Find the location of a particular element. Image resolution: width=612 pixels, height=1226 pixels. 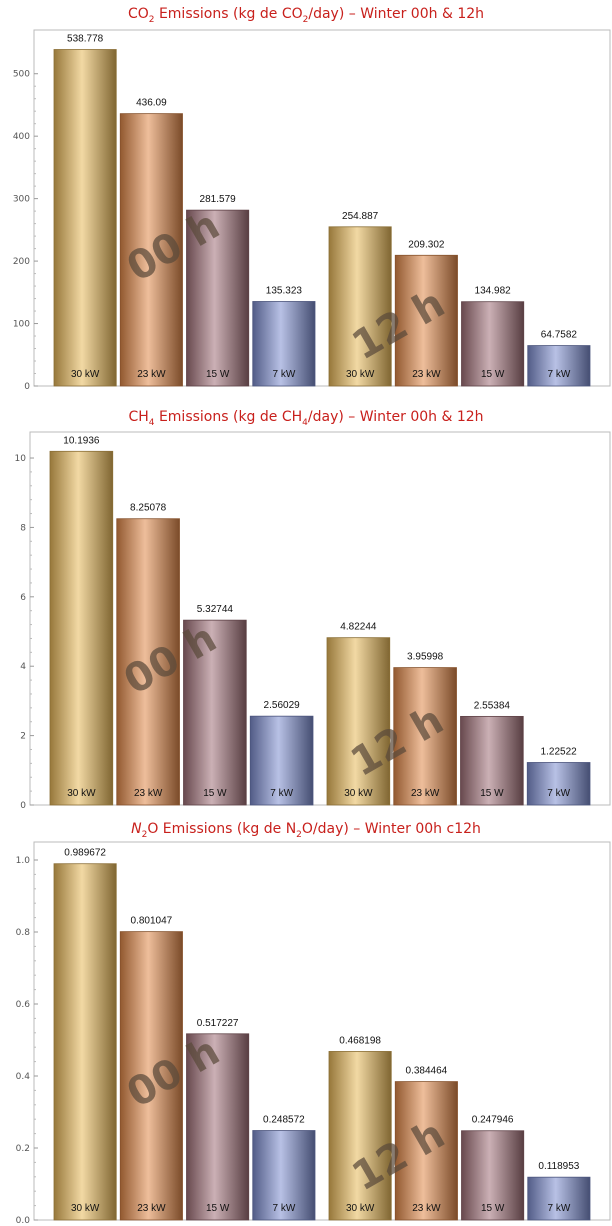

data-label: 0.989672 is located at coordinates (85, 853).